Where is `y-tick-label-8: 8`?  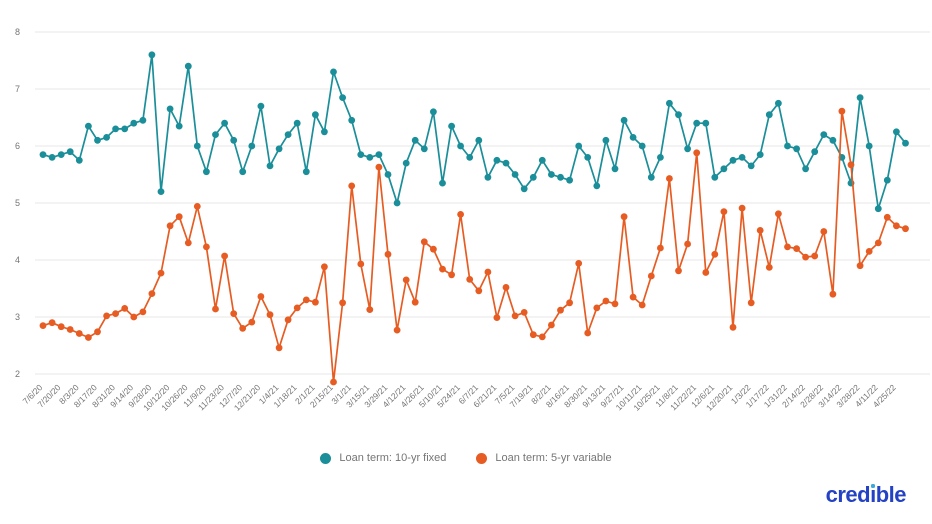
y-tick-label-8: 8 is located at coordinates (17, 32).